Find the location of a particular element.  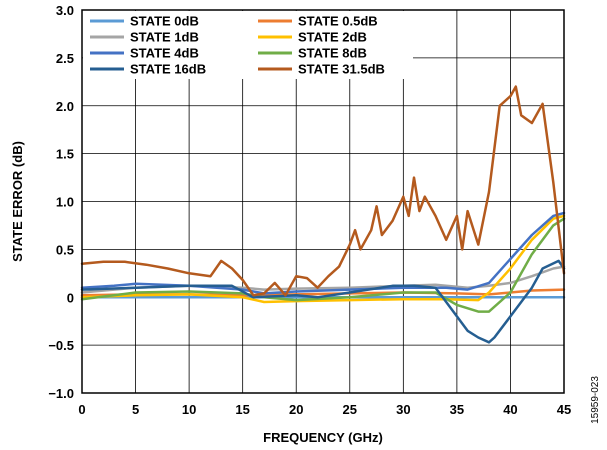

y-tick-label: 2.0 is located at coordinates (65, 106).